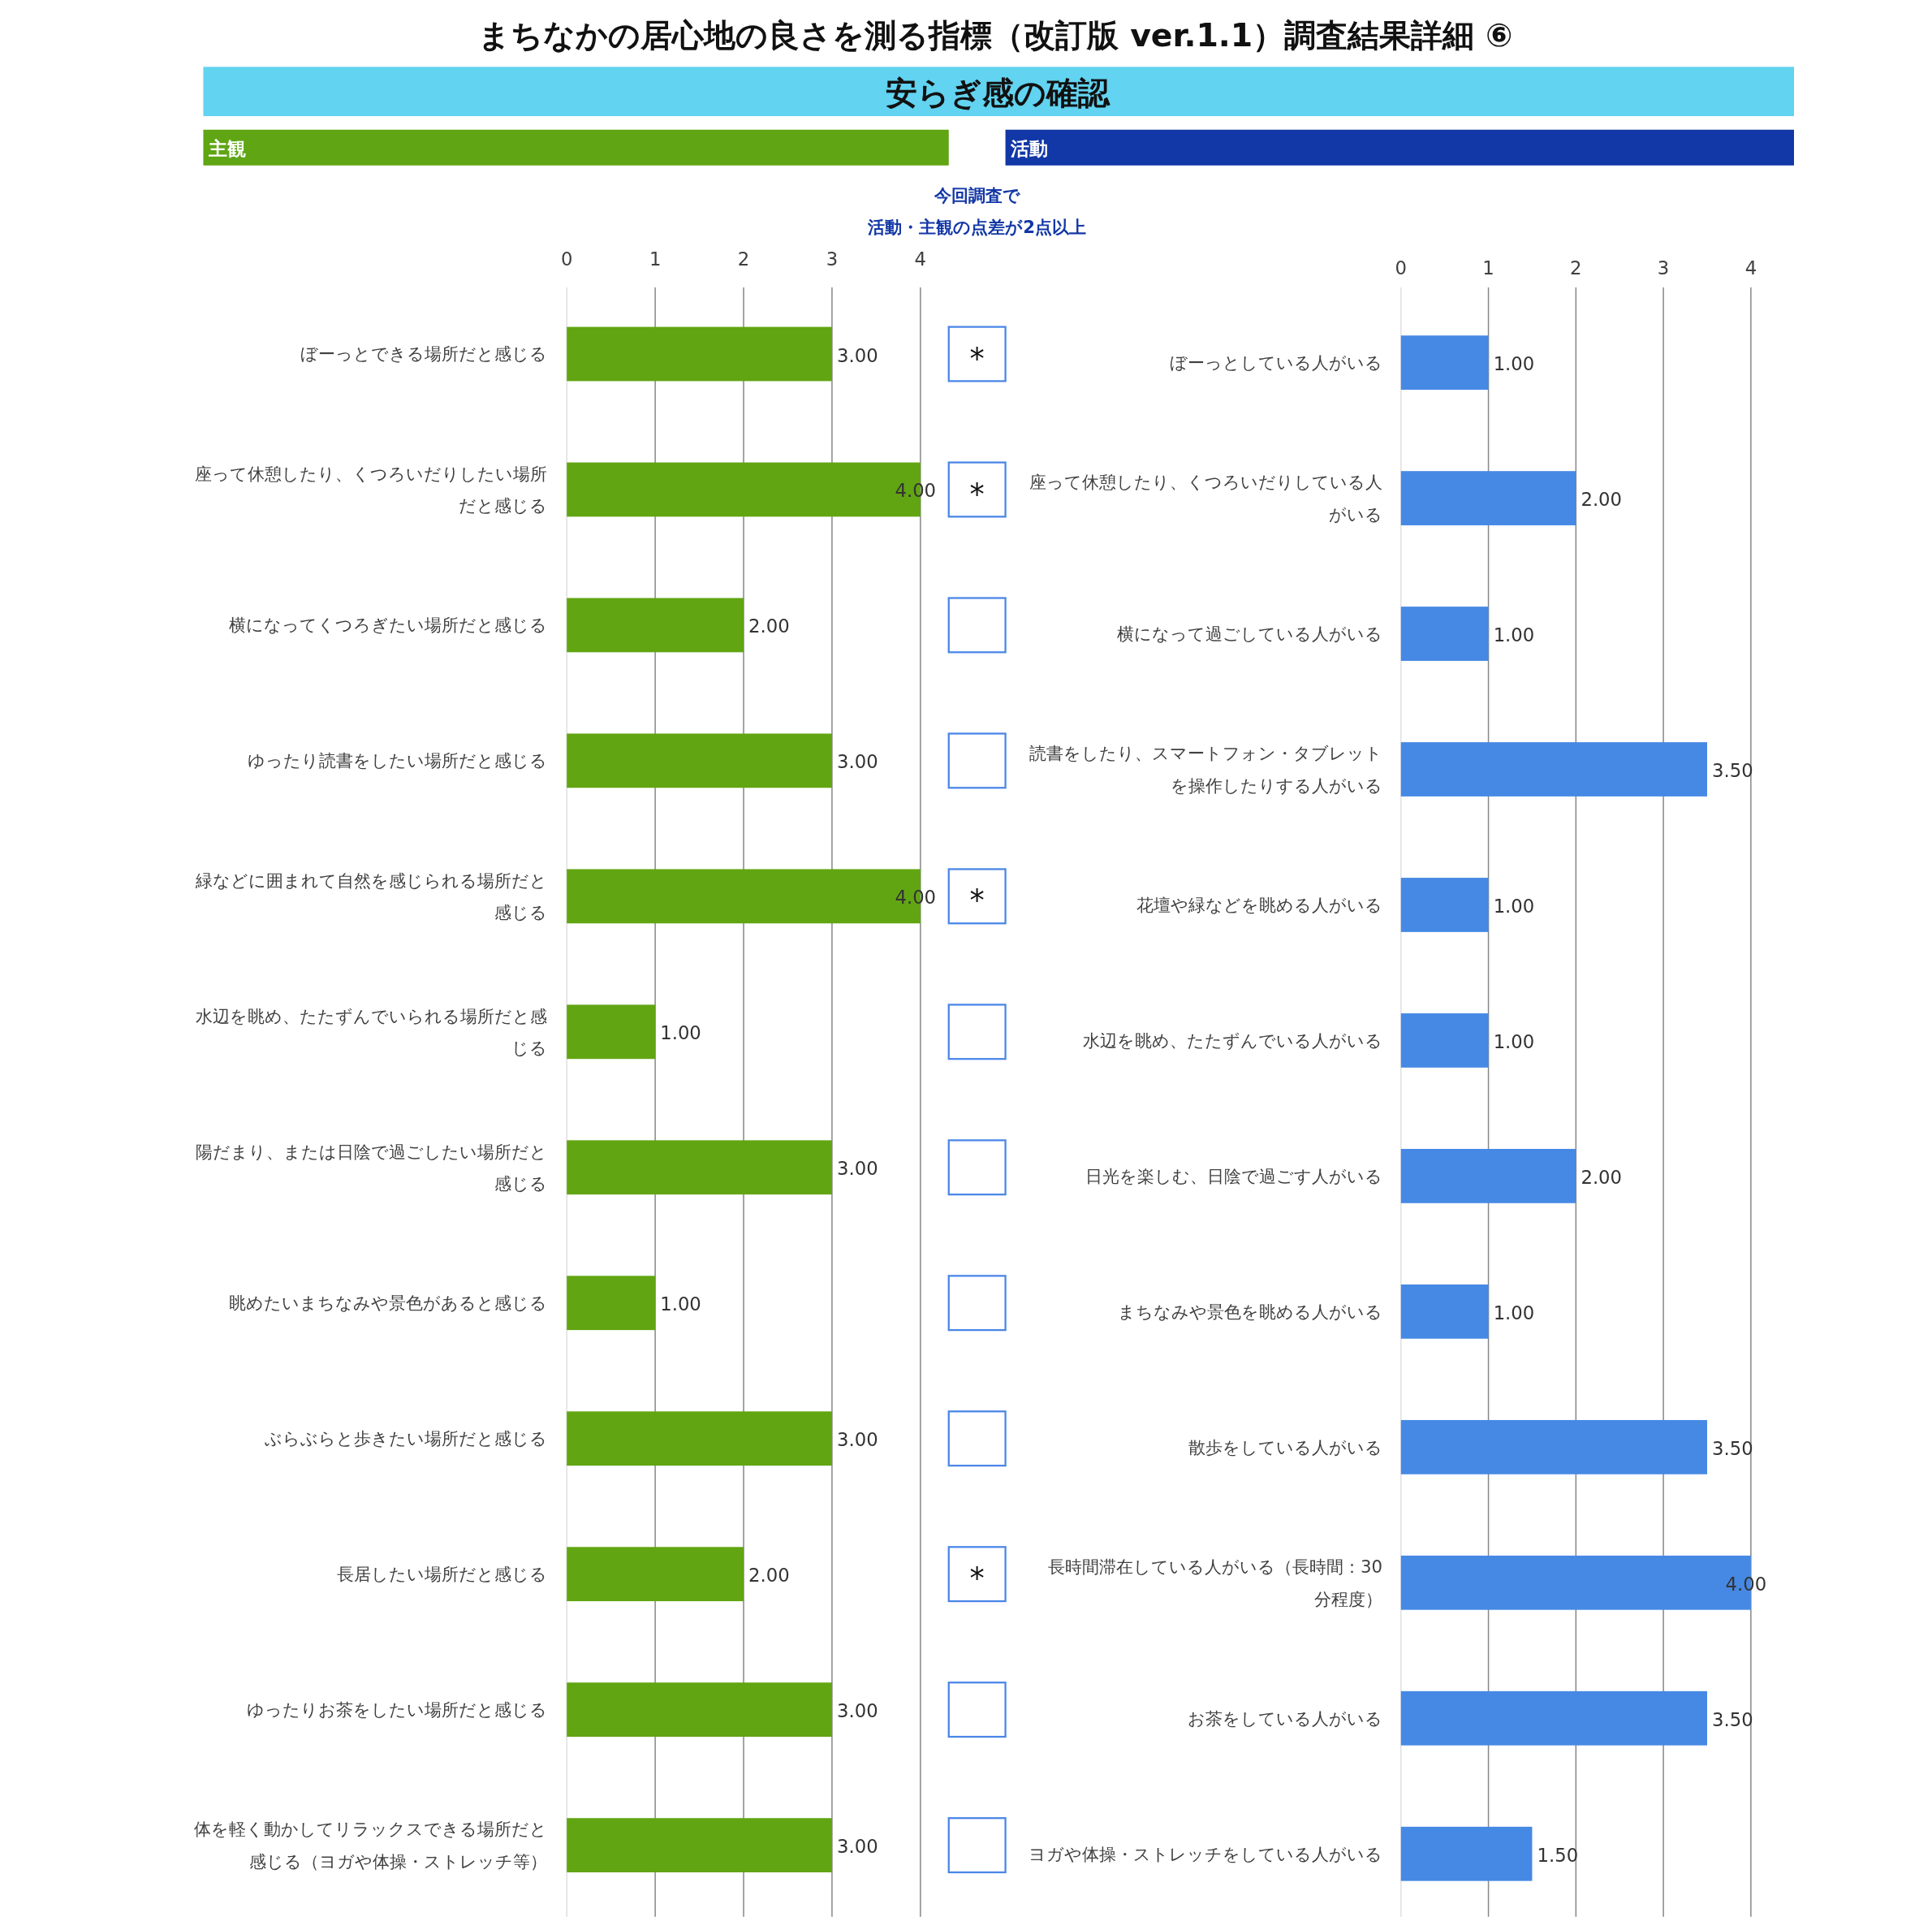 This screenshot has height=1917, width=1932. What do you see at coordinates (1285, 1446) in the screenshot?
I see `y-tick-label: 散歩をしている人がいる` at bounding box center [1285, 1446].